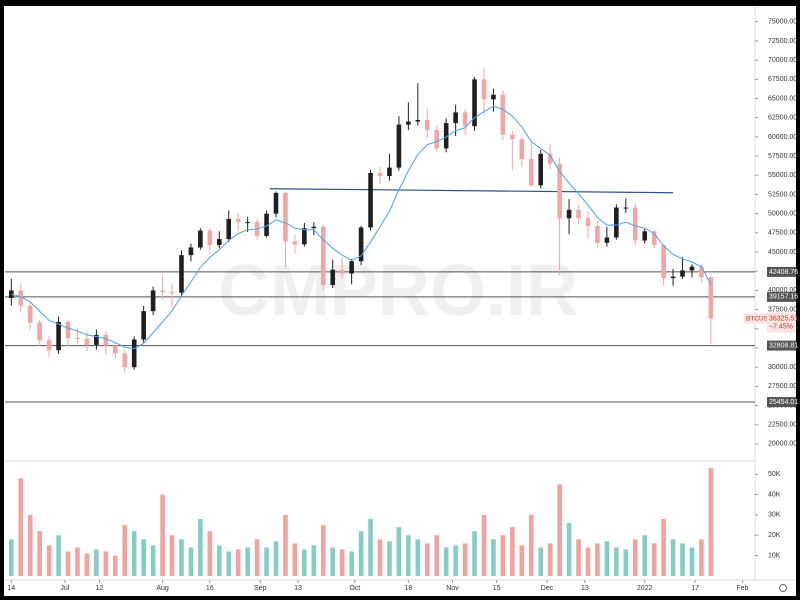 The image size is (800, 600). I want to click on volume-tick-label: 30K, so click(774, 515).